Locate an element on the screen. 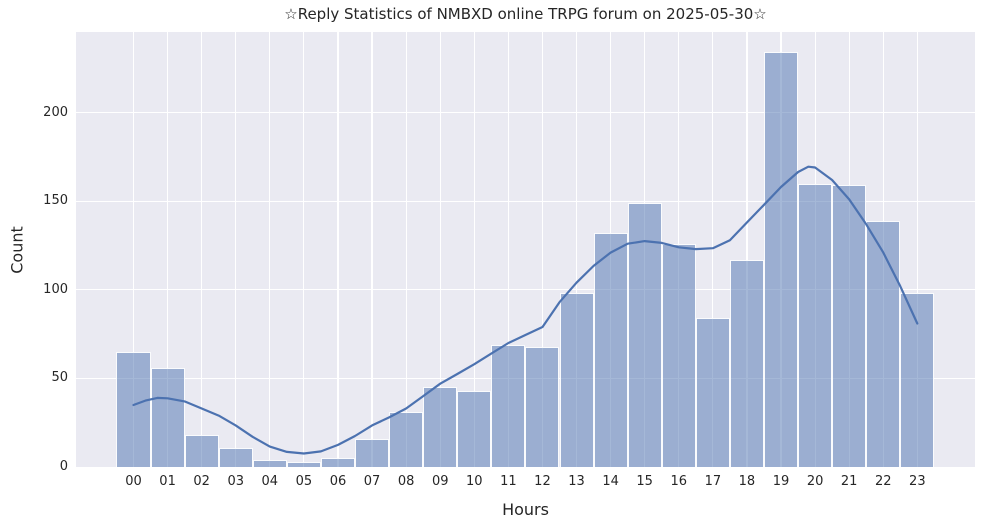 This screenshot has width=984, height=529. x-tick-label: 19 is located at coordinates (781, 481).